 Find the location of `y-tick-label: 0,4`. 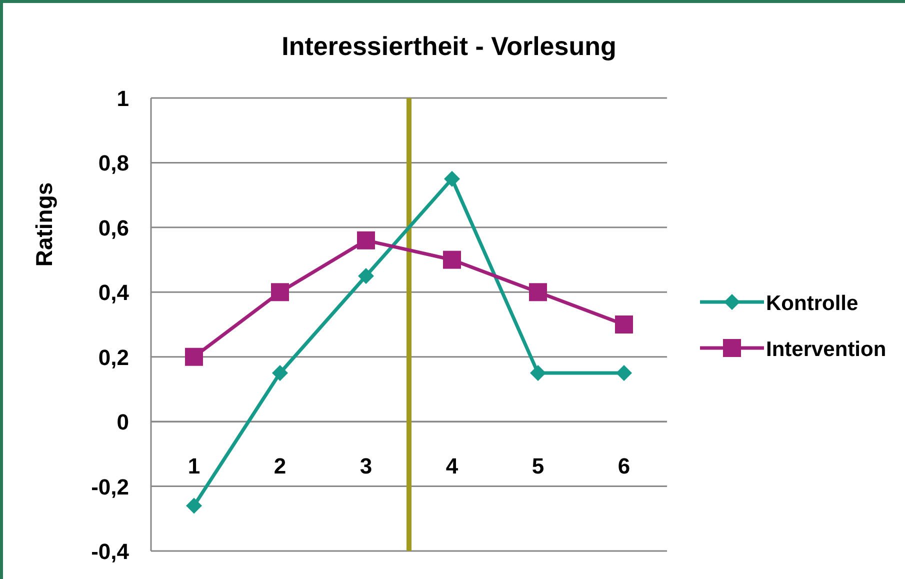

y-tick-label: 0,4 is located at coordinates (114, 293).